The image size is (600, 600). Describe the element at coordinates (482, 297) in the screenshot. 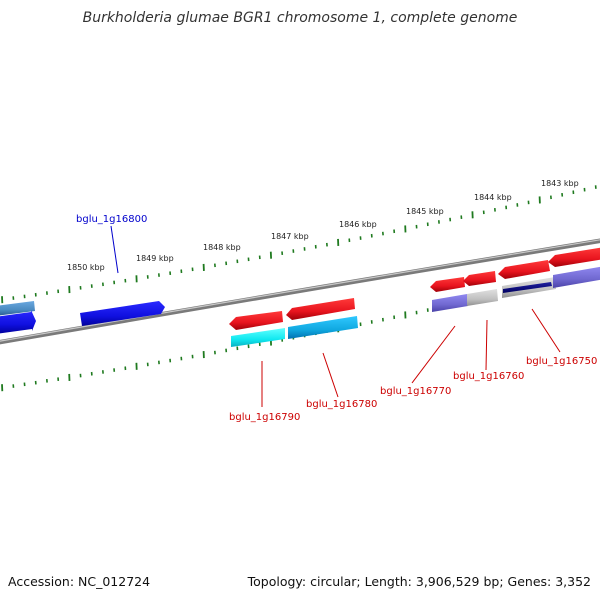

I see `gene-box-bglu-1g16760` at that location.